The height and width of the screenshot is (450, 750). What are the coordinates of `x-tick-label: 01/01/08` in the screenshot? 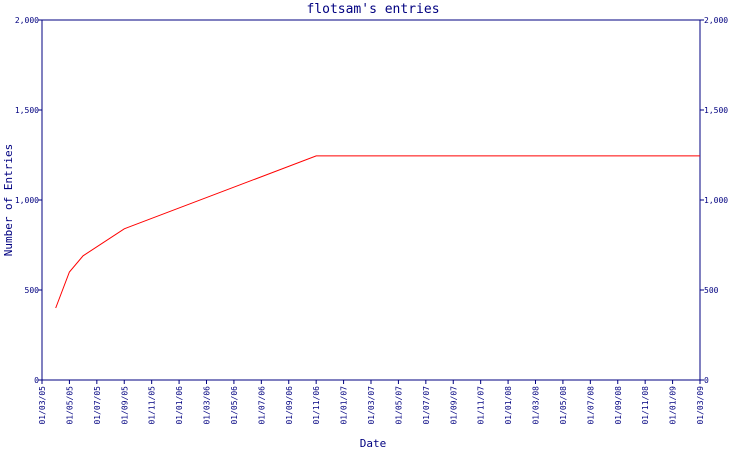 It's located at (508, 405).